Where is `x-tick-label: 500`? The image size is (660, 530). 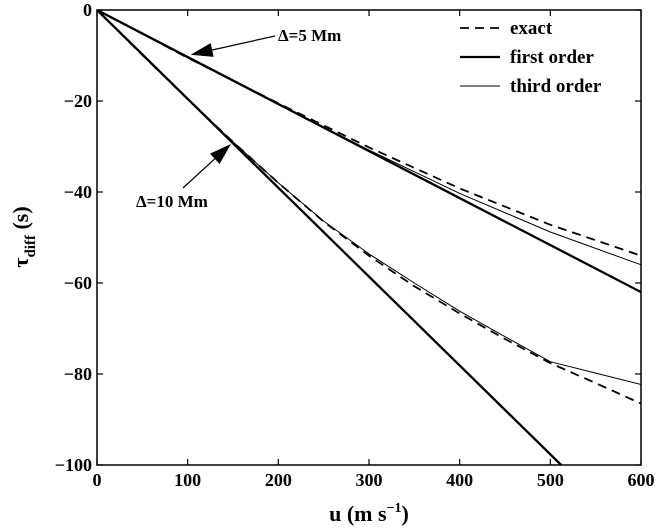 x-tick-label: 500 is located at coordinates (550, 480).